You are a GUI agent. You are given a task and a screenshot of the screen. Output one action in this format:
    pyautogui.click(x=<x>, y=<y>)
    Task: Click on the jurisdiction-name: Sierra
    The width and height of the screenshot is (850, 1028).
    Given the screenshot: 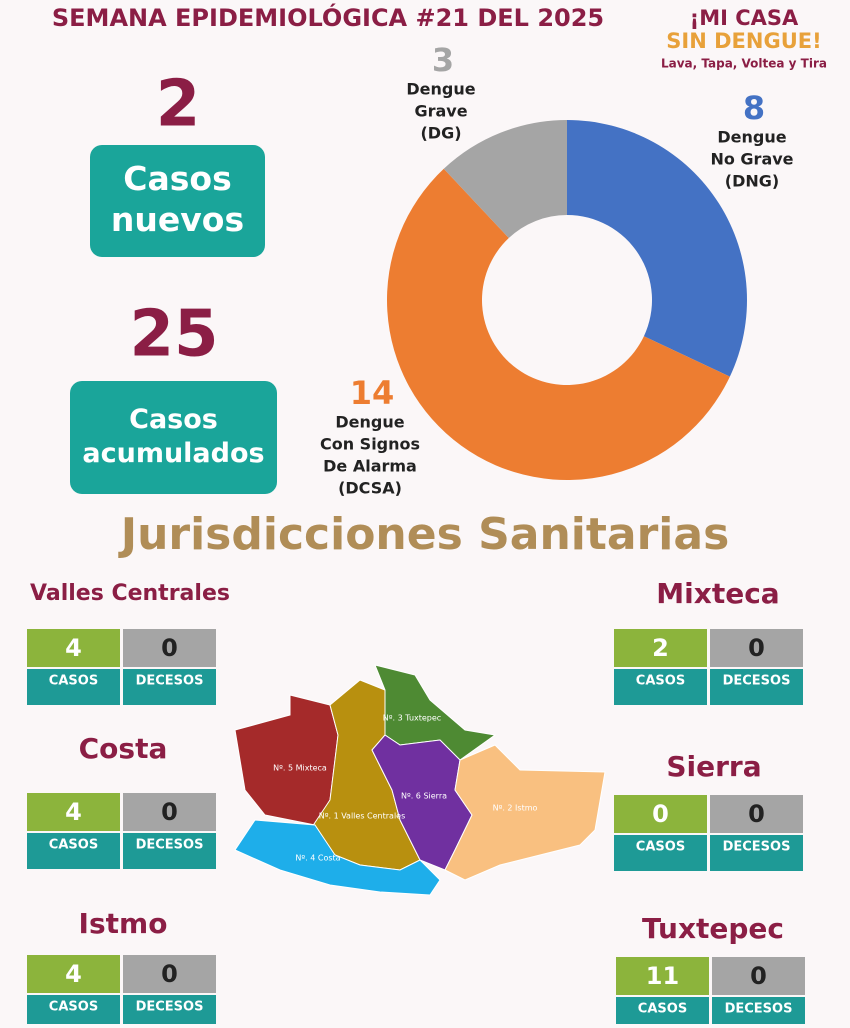 What is the action you would take?
    pyautogui.click(x=713, y=766)
    